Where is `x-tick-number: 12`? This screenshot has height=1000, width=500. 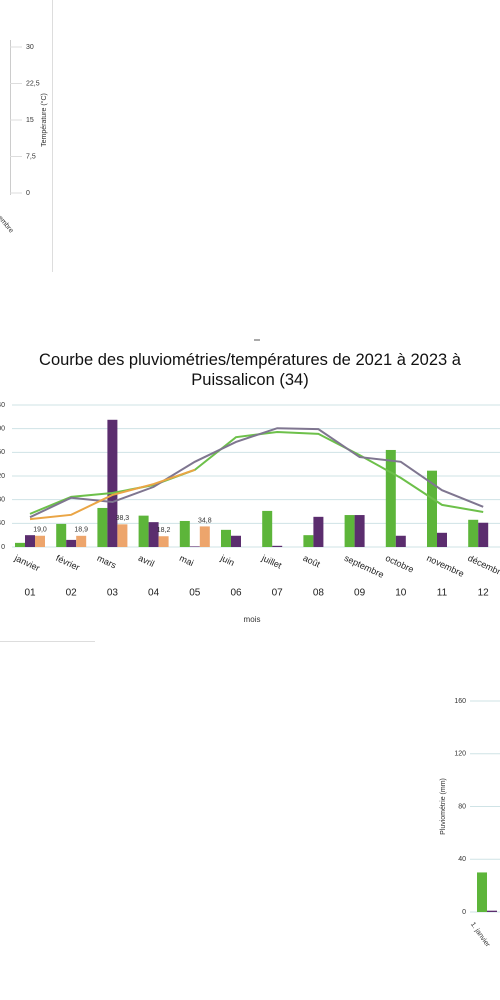 x-tick-number: 12 is located at coordinates (484, 593).